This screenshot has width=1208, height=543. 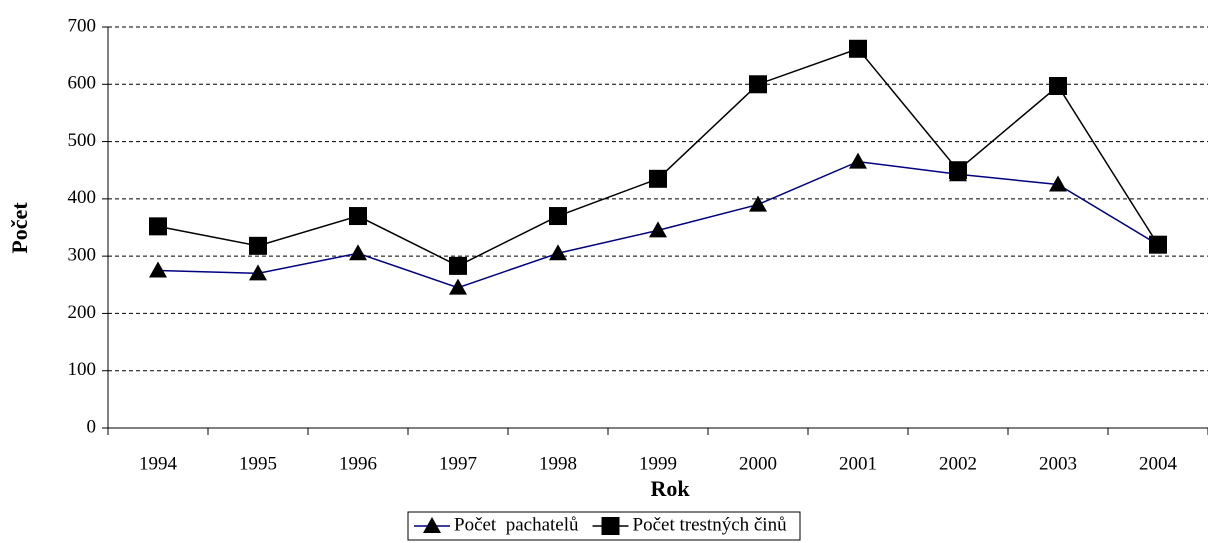 What do you see at coordinates (558, 463) in the screenshot?
I see `x-tick-label: 1998` at bounding box center [558, 463].